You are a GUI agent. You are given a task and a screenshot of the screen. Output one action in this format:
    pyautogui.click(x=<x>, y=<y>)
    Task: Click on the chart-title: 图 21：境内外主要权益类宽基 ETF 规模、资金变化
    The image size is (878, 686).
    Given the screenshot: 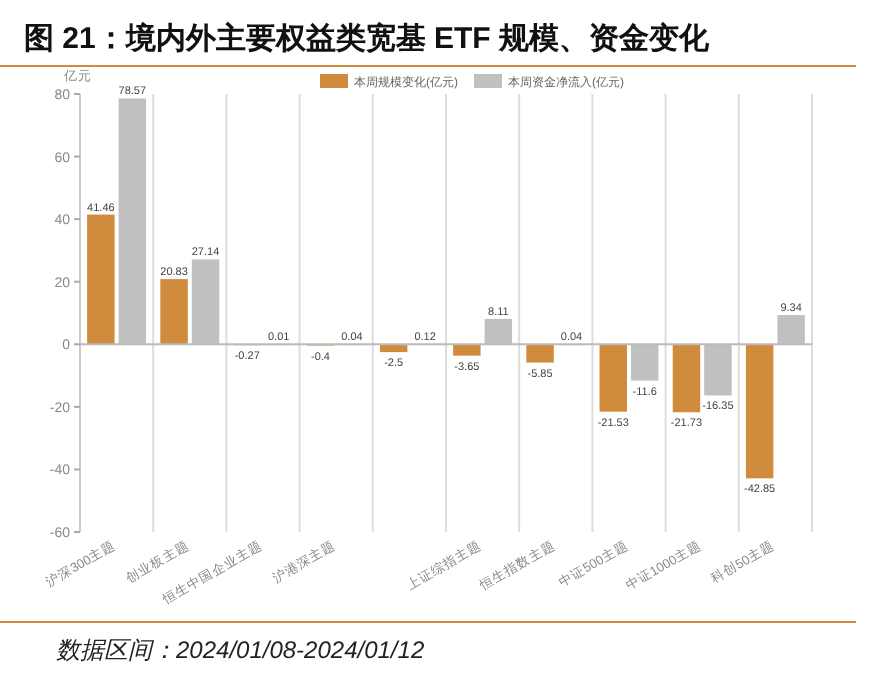 What is the action you would take?
    pyautogui.click(x=368, y=38)
    